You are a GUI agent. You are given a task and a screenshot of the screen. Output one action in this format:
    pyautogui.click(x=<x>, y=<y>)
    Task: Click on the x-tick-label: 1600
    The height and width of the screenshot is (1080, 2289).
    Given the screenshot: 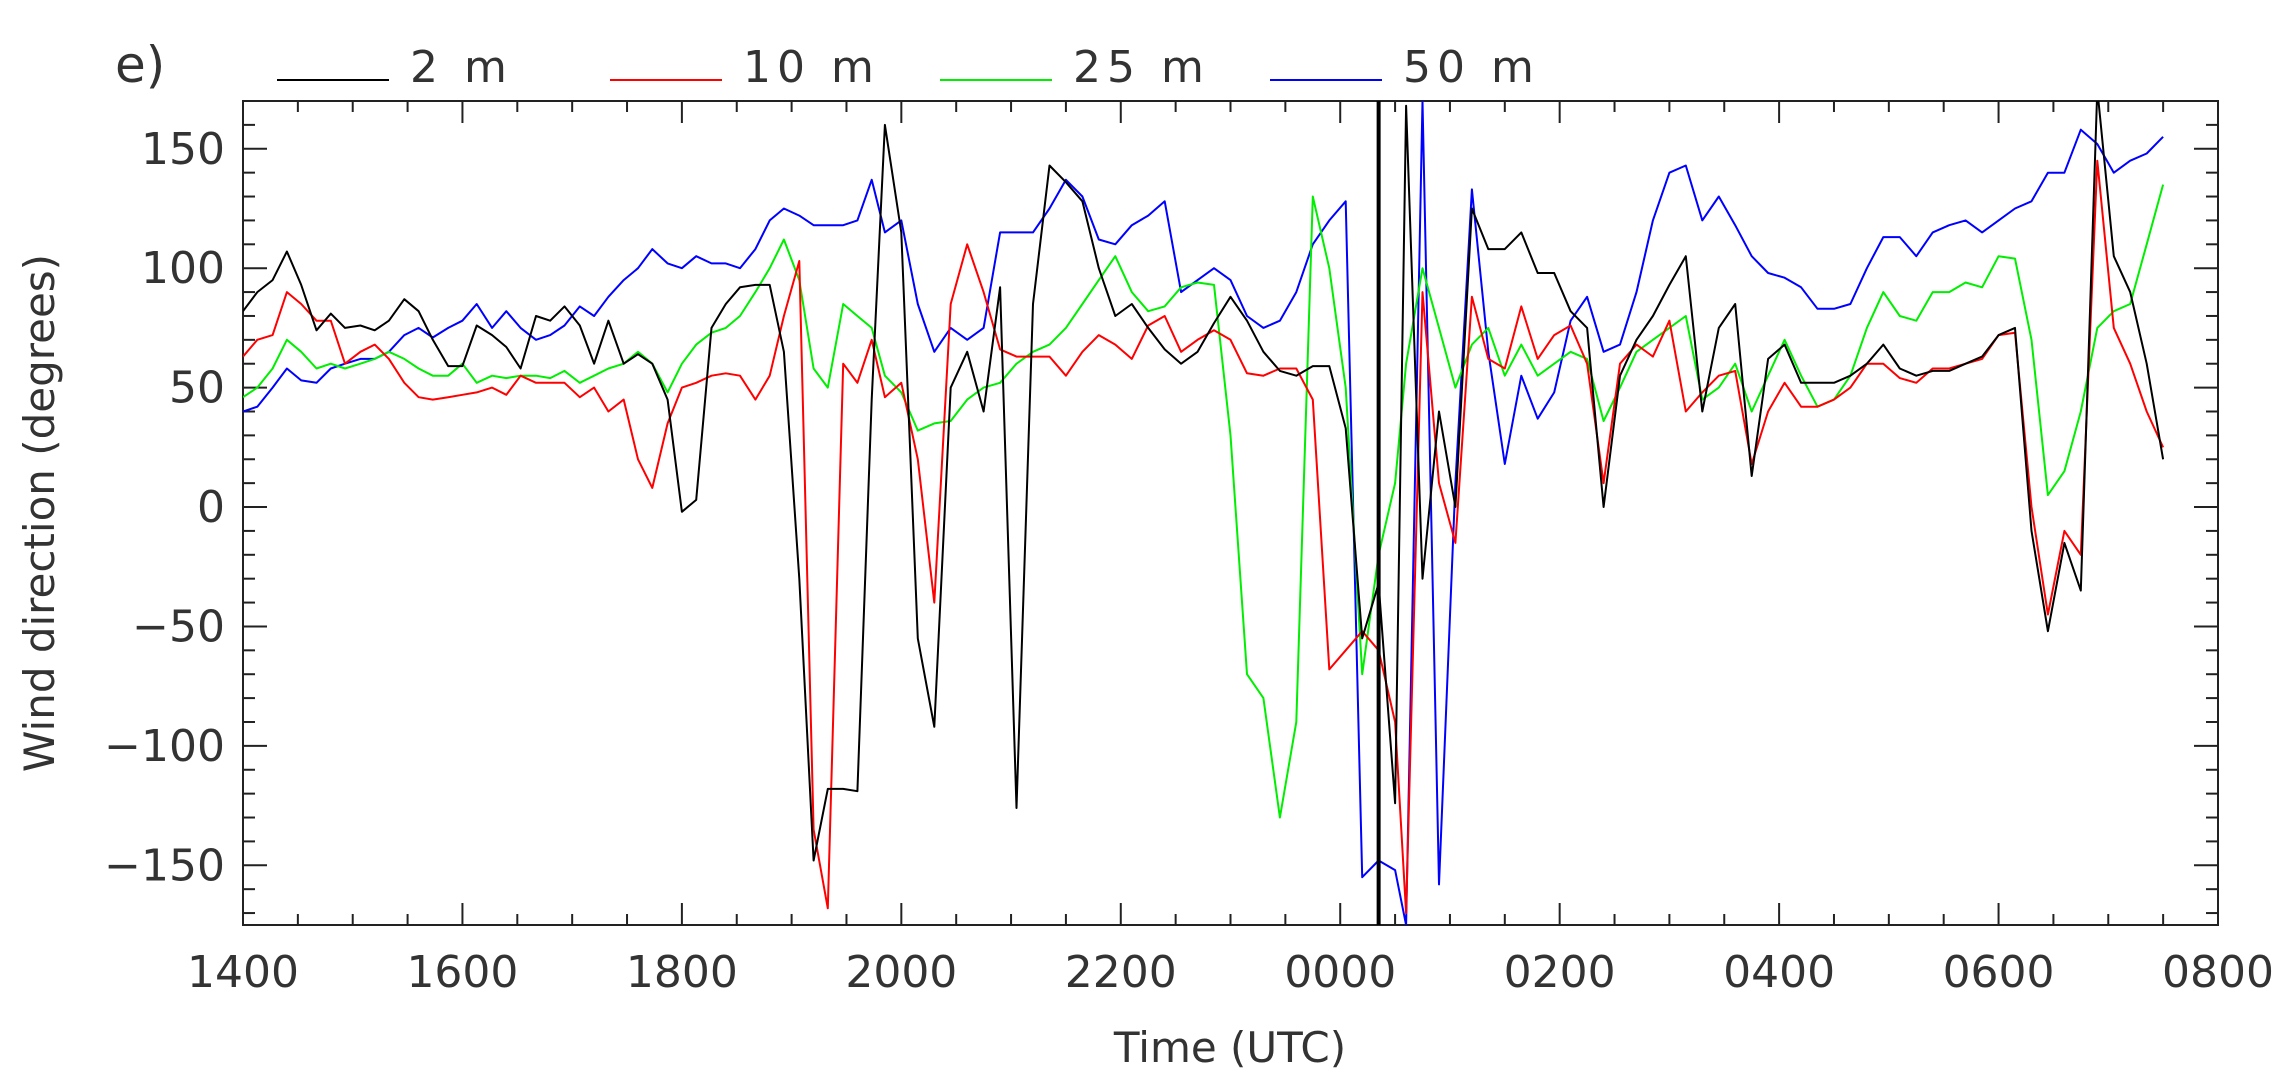 What is the action you would take?
    pyautogui.click(x=462, y=972)
    